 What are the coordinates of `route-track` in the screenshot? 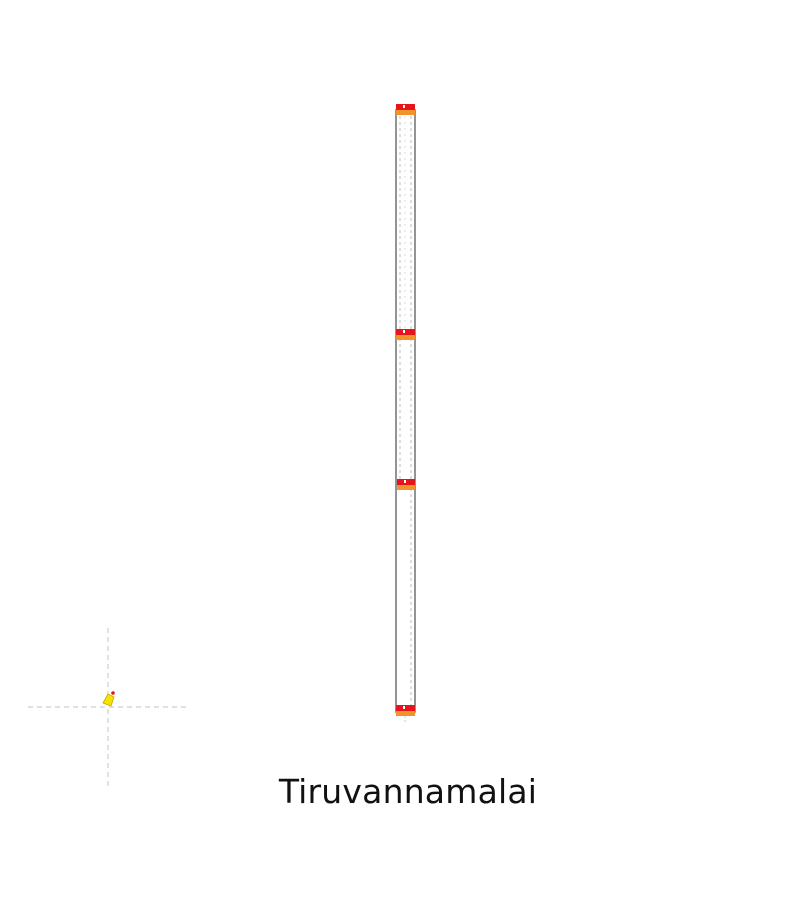 It's located at (405, 416).